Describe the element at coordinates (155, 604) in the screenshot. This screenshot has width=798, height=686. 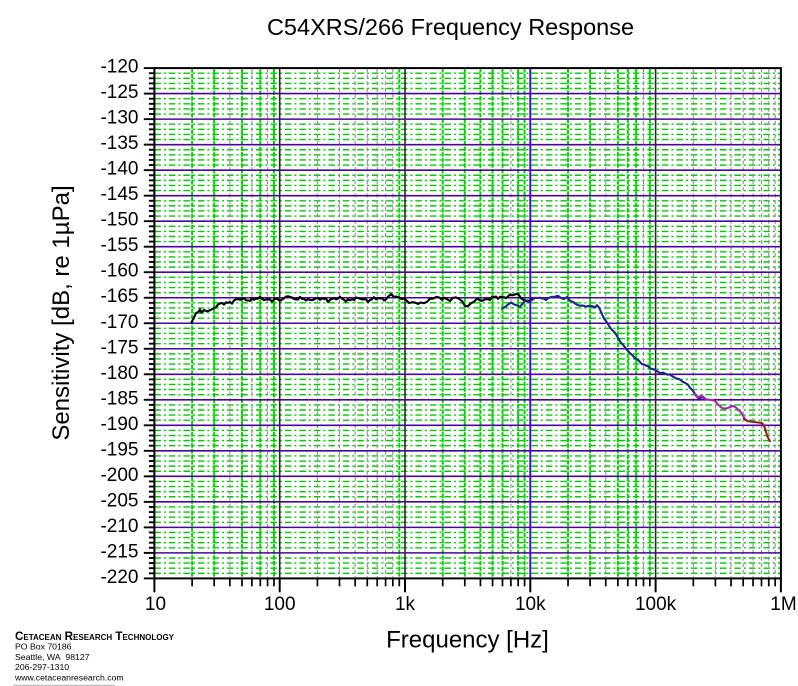
I see `svg-text: 10` at that location.